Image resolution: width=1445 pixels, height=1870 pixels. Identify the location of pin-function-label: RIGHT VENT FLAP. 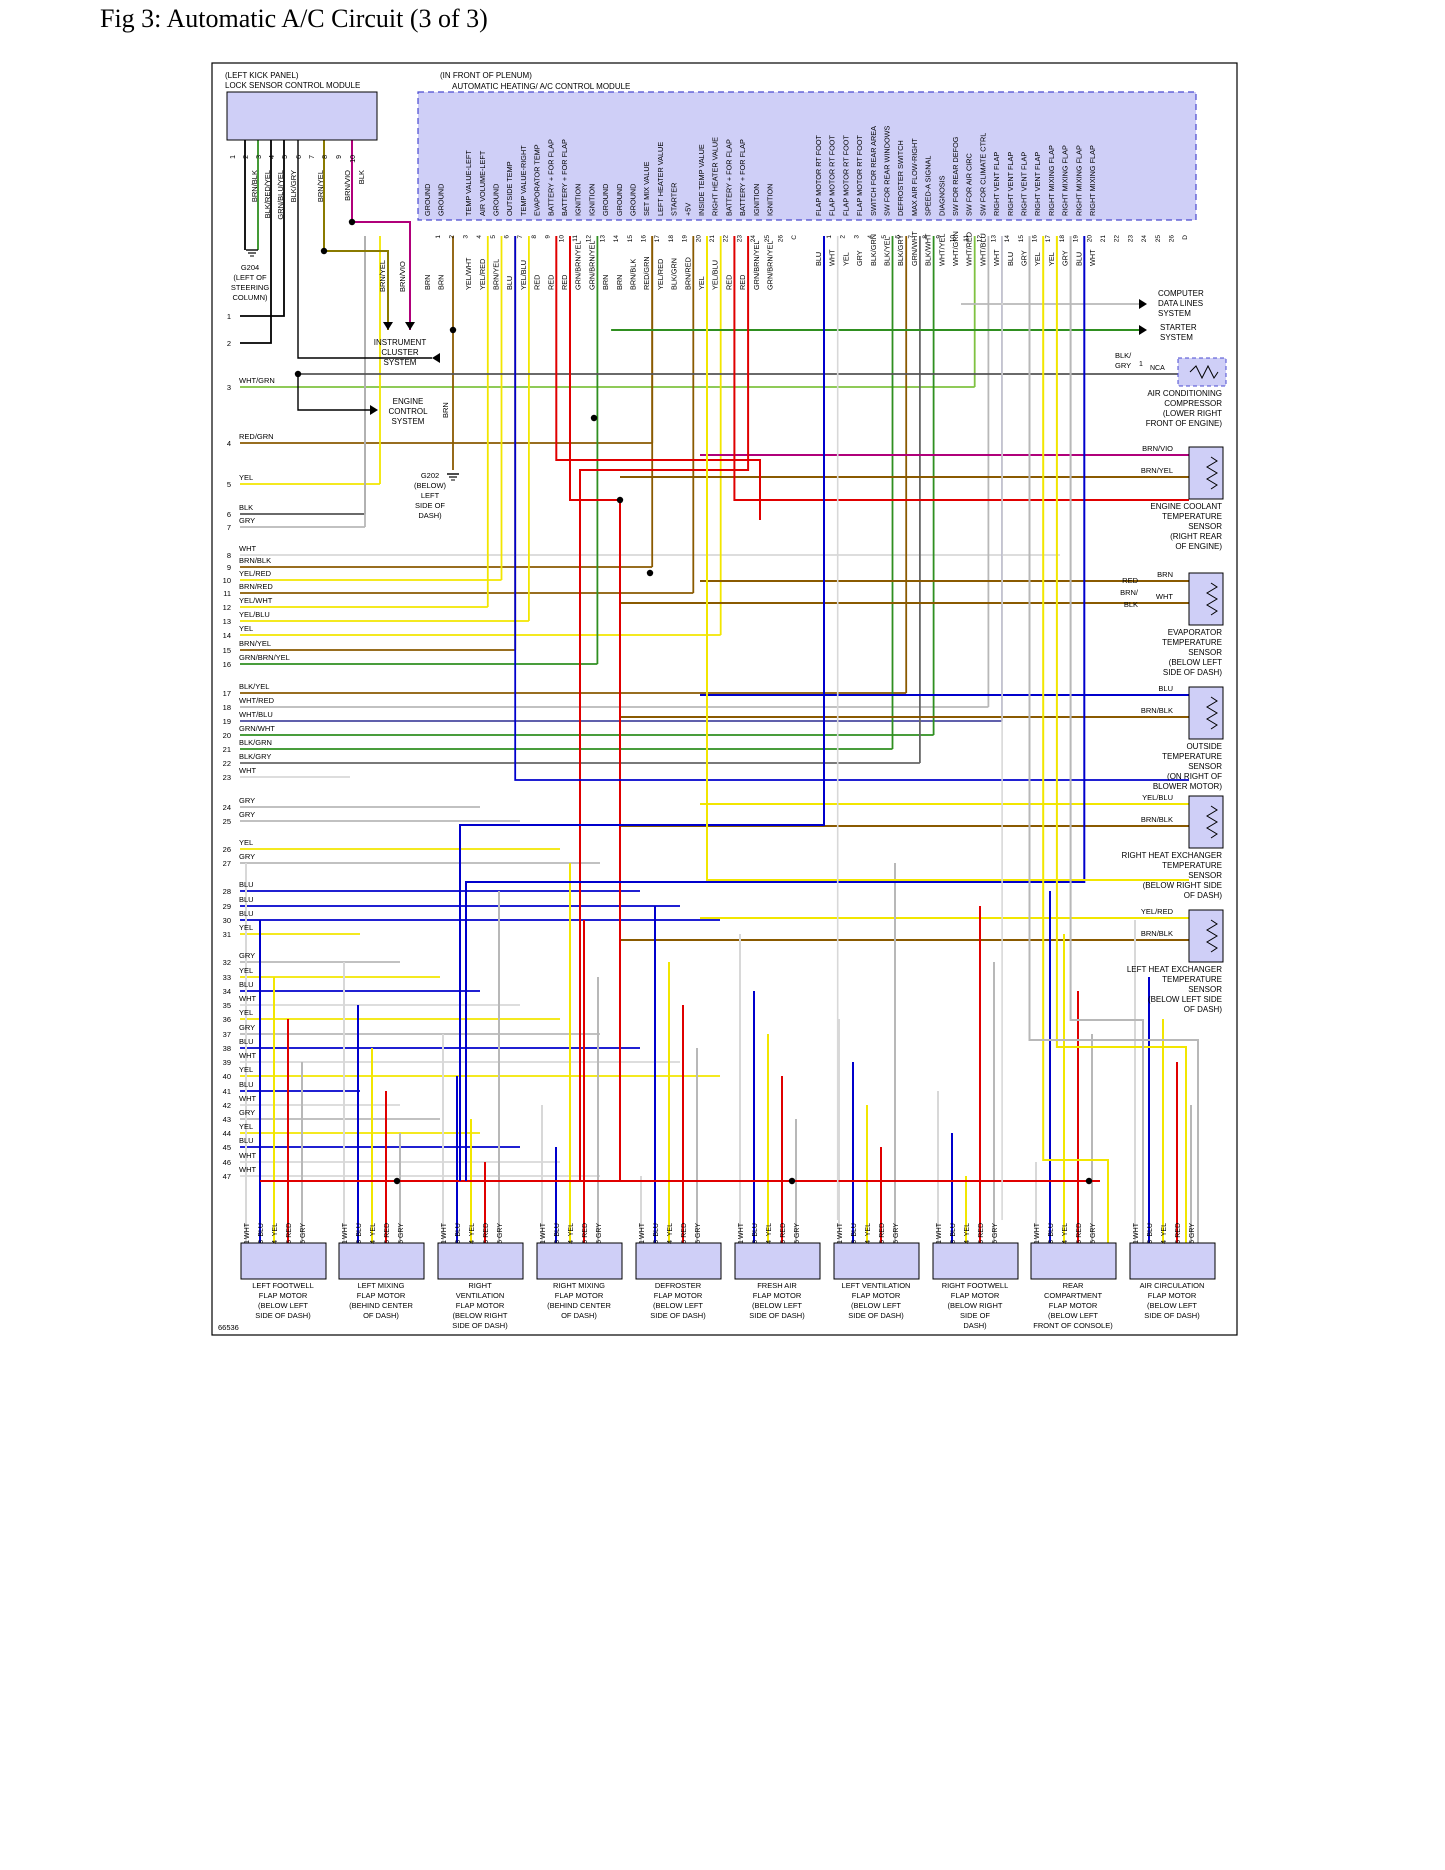
(1024, 184).